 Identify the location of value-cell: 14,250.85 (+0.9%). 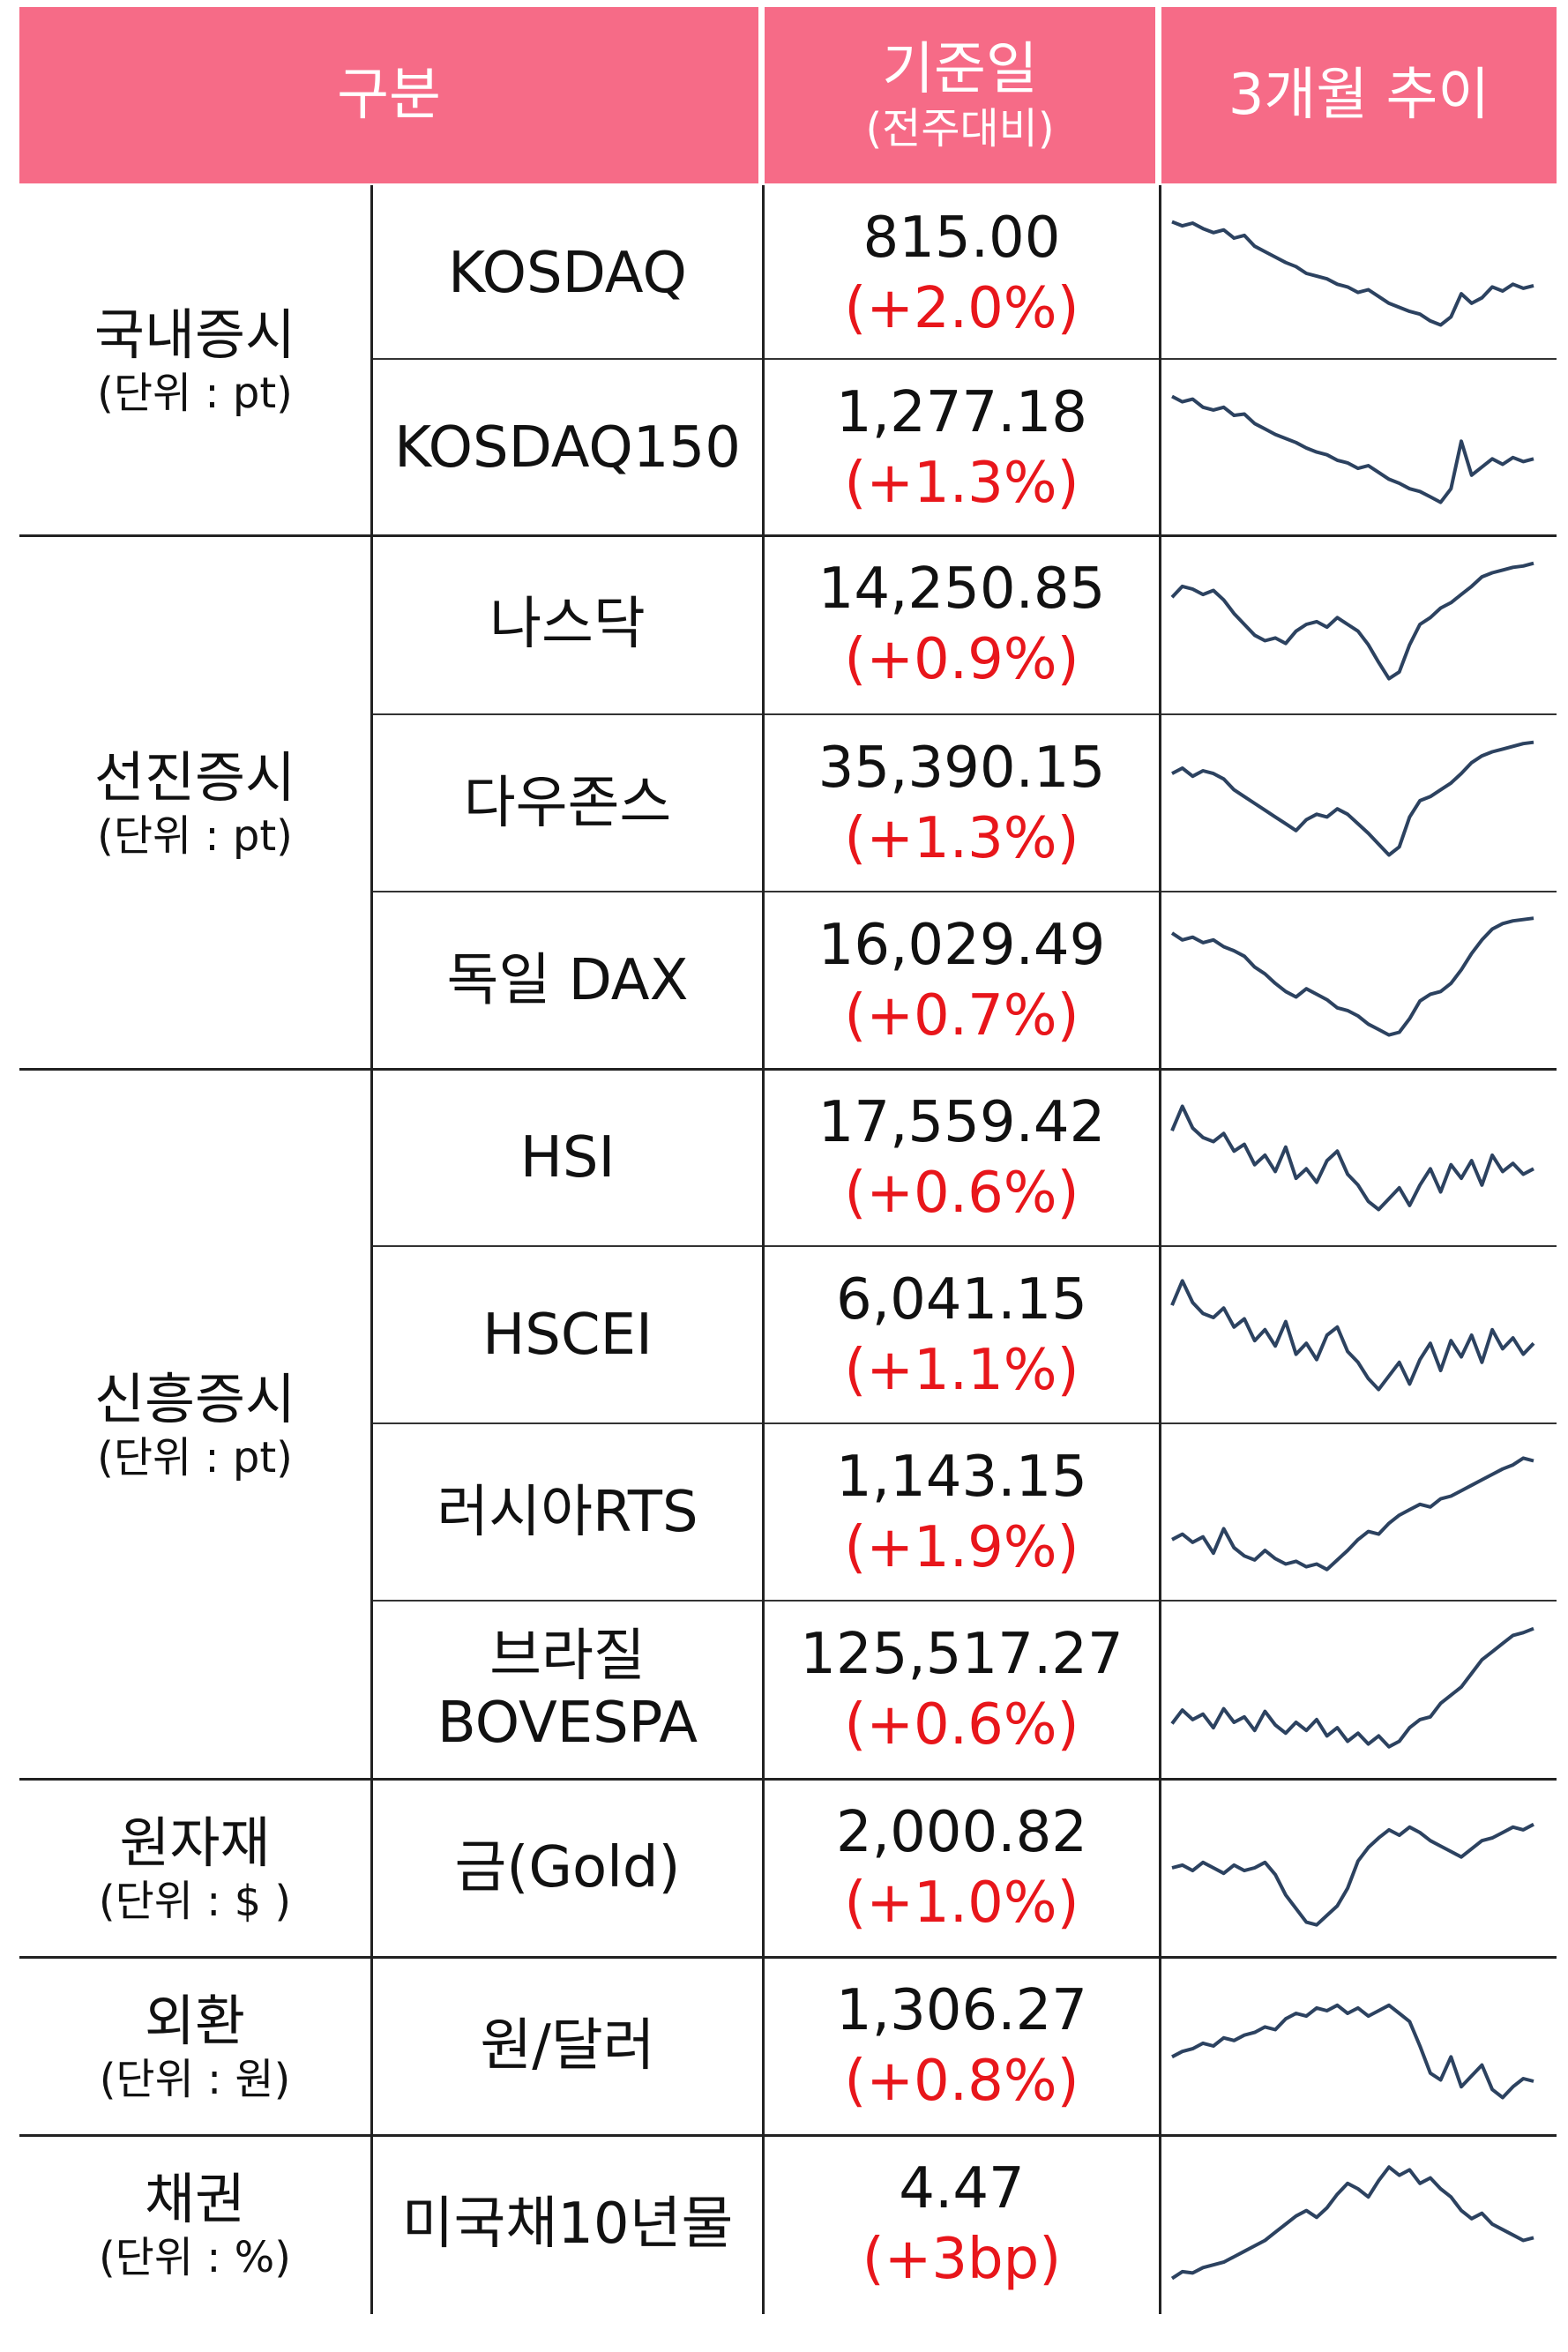
(962, 624).